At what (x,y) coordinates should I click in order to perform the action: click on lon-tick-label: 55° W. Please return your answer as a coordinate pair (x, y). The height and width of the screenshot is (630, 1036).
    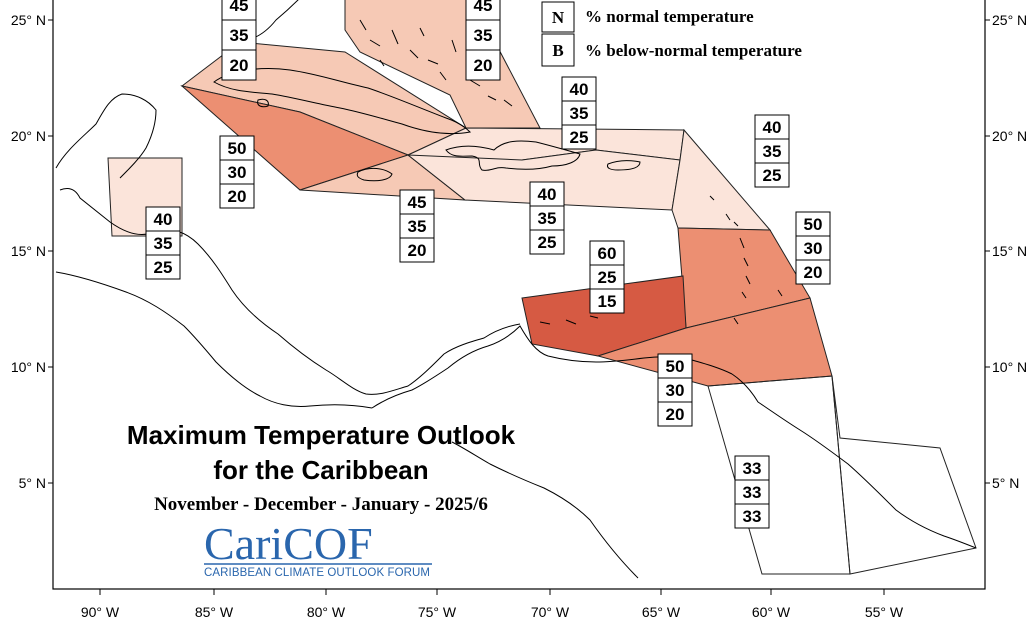
    Looking at the image, I should click on (884, 612).